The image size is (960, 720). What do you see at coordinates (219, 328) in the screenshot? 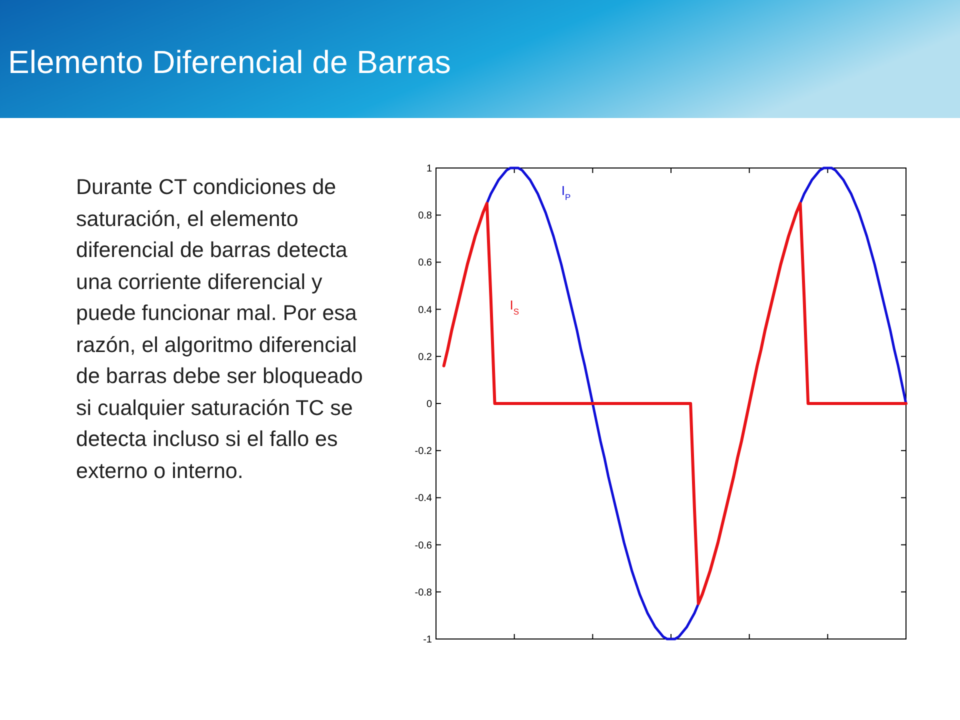
I see `text: Durante CT condiciones de saturación, el elemento diferencial de barras detecta una corriente diferencial y puede funcionar mal. Por esa razón, el algoritmo diferencial de barras debe ser bloqueado si cualquier saturación TC se detecta incluso si el fallo es externo o interno.` at bounding box center [219, 328].